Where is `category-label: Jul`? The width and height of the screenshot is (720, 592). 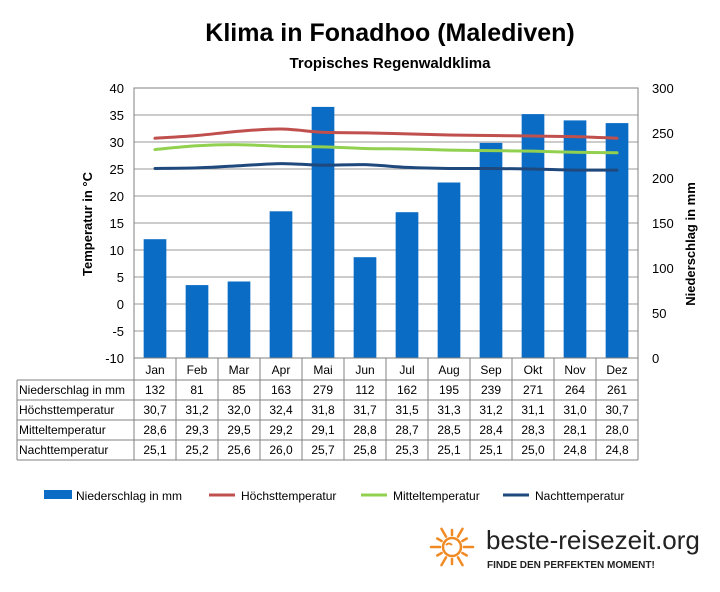
category-label: Jul is located at coordinates (406, 370).